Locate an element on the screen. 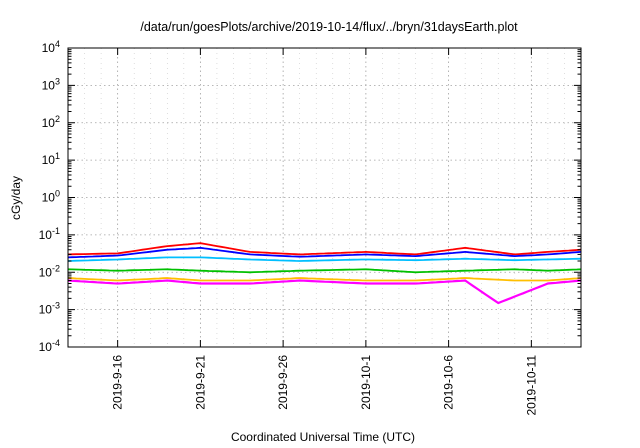 Image resolution: width=640 pixels, height=448 pixels. x-tick-label: 2019-10-6 is located at coordinates (449, 382).